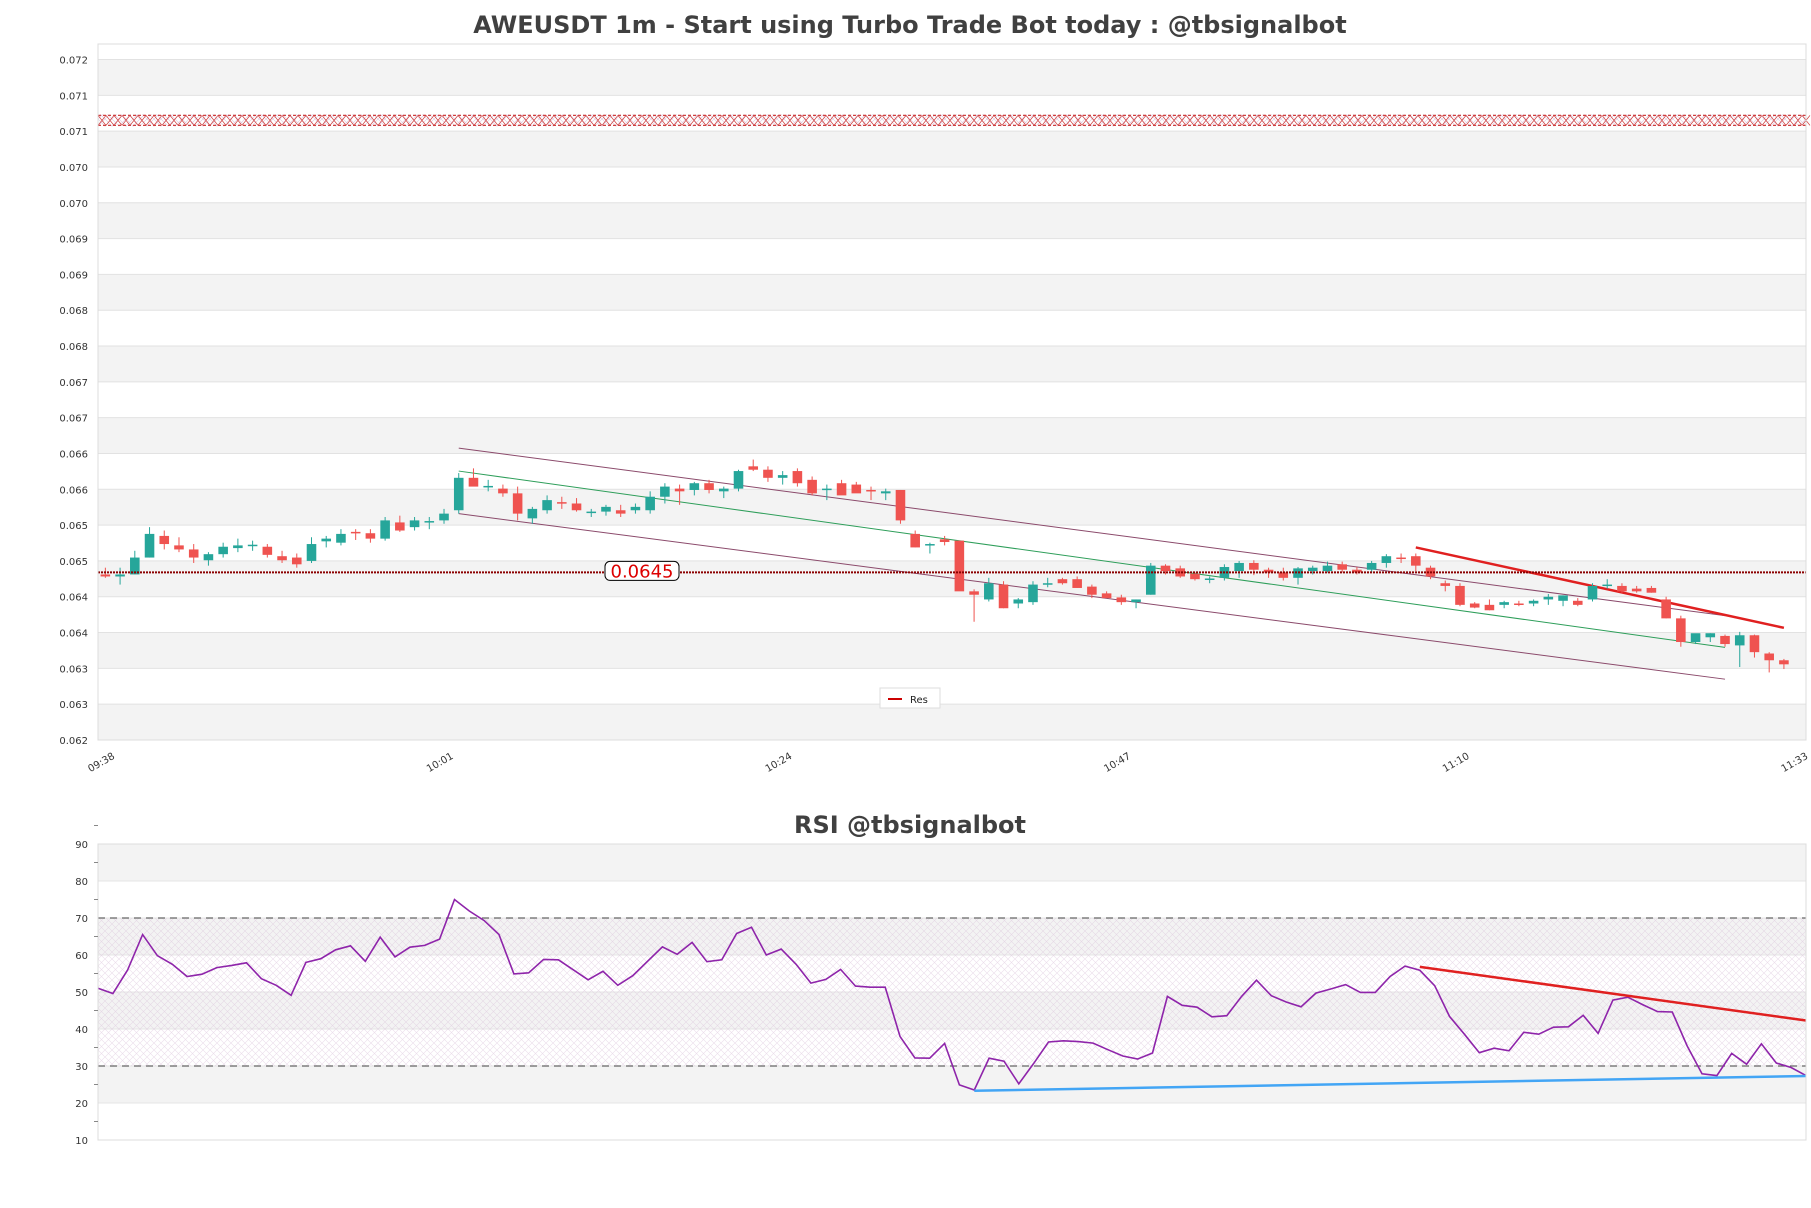  What do you see at coordinates (1390, 1029) in the screenshot?
I see `rsi-trendlines` at bounding box center [1390, 1029].